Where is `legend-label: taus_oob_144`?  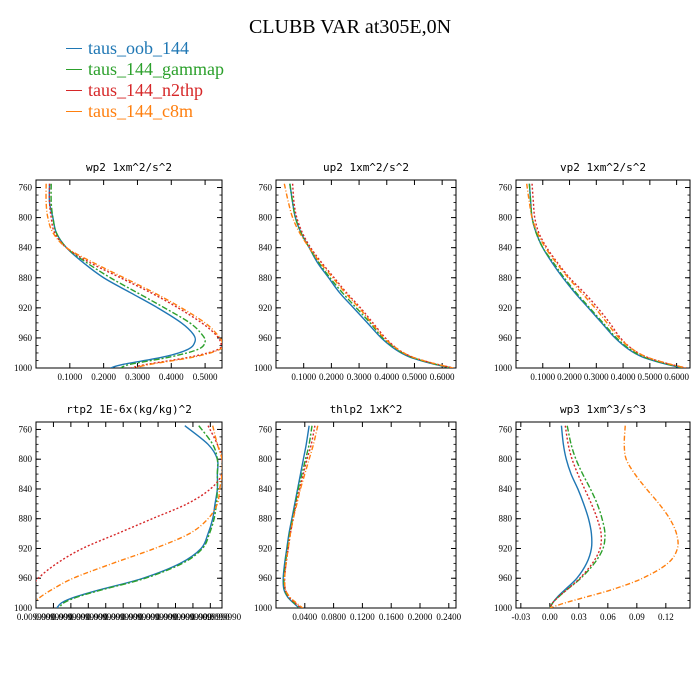
legend-label: taus_oob_144 is located at coordinates (138, 48).